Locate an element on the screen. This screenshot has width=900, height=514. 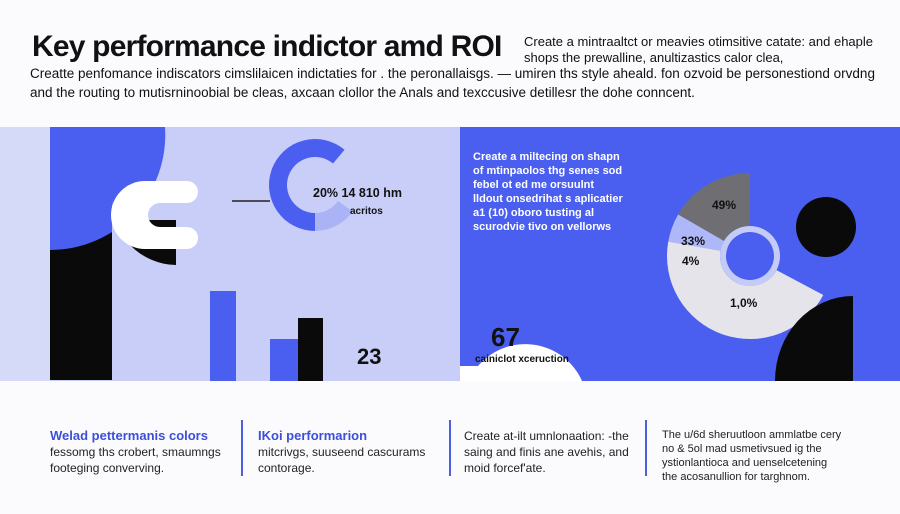
right-stat-value: 67 is located at coordinates (505, 337).